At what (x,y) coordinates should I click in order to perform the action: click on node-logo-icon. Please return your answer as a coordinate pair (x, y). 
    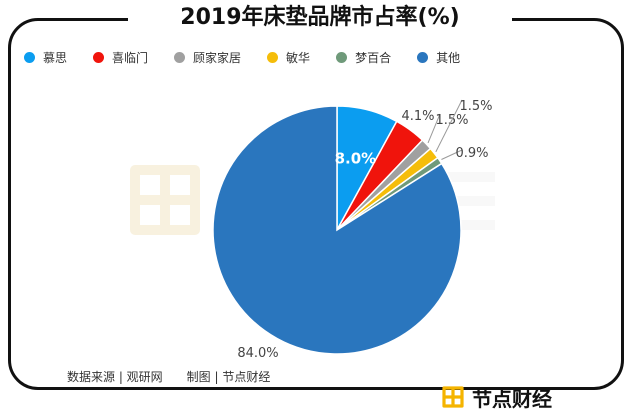
    Looking at the image, I should click on (453, 397).